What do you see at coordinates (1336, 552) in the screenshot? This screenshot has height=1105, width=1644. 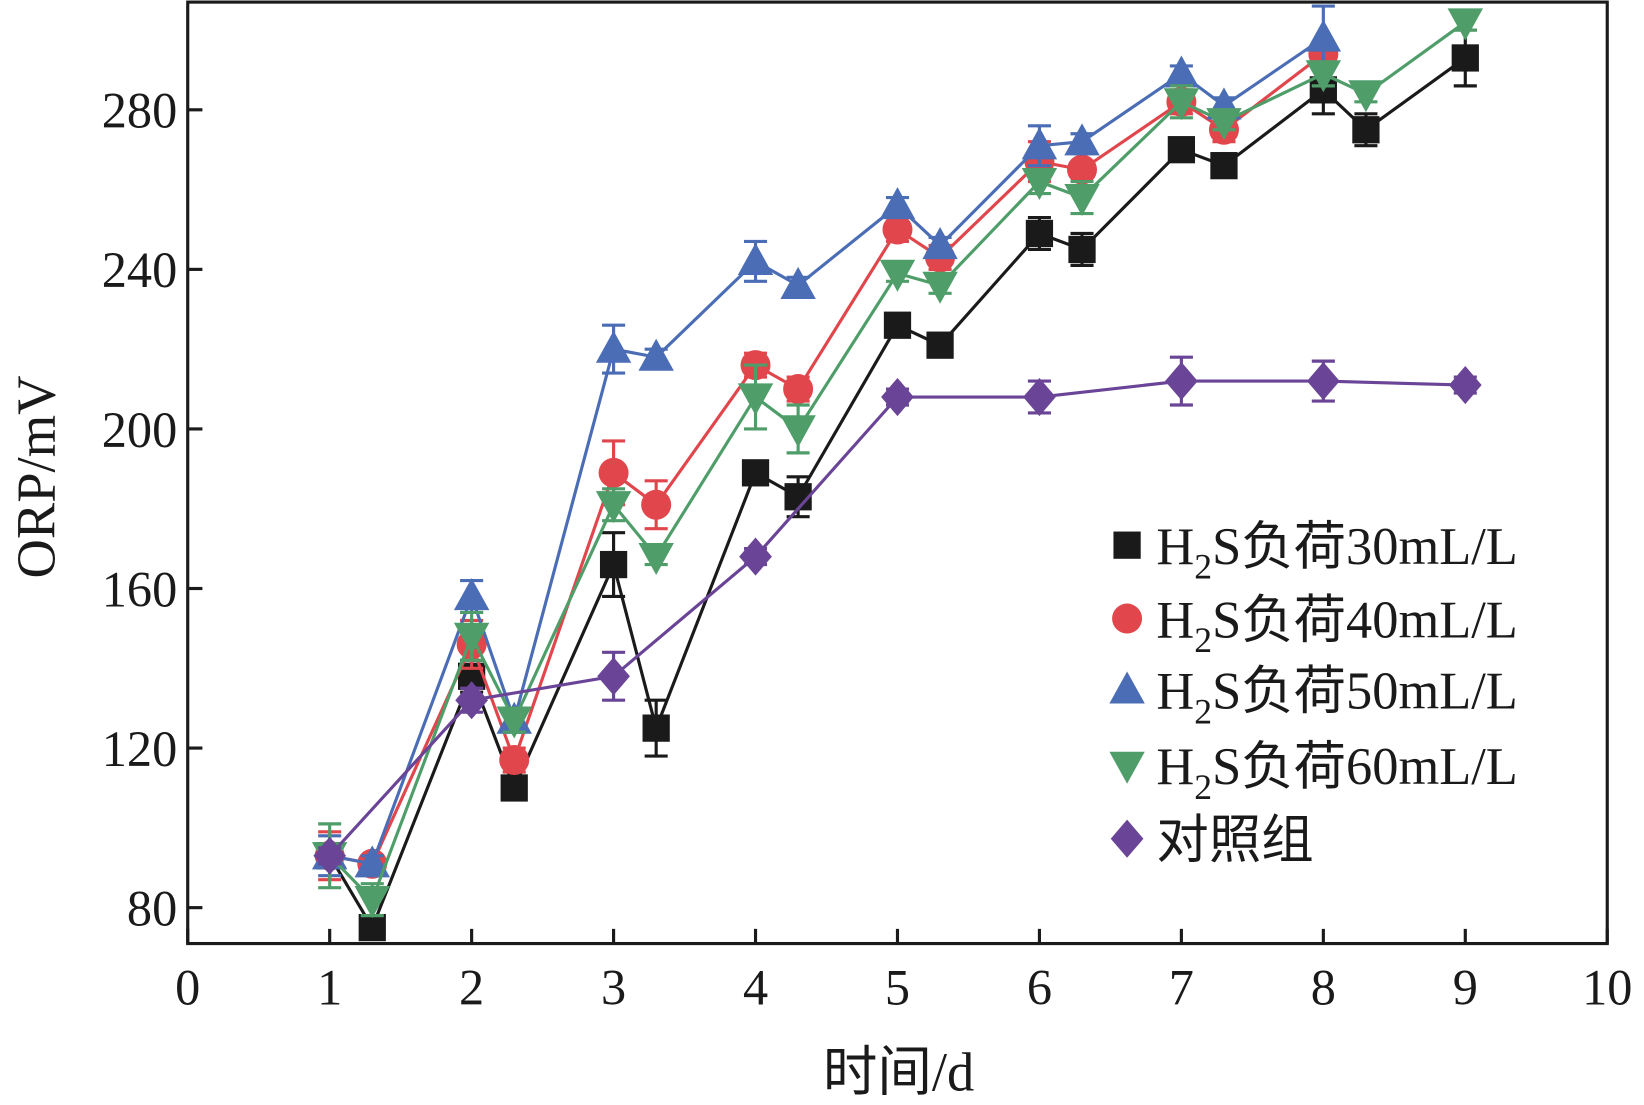 I see `legend-label: H2S负荷30mL/L` at bounding box center [1336, 552].